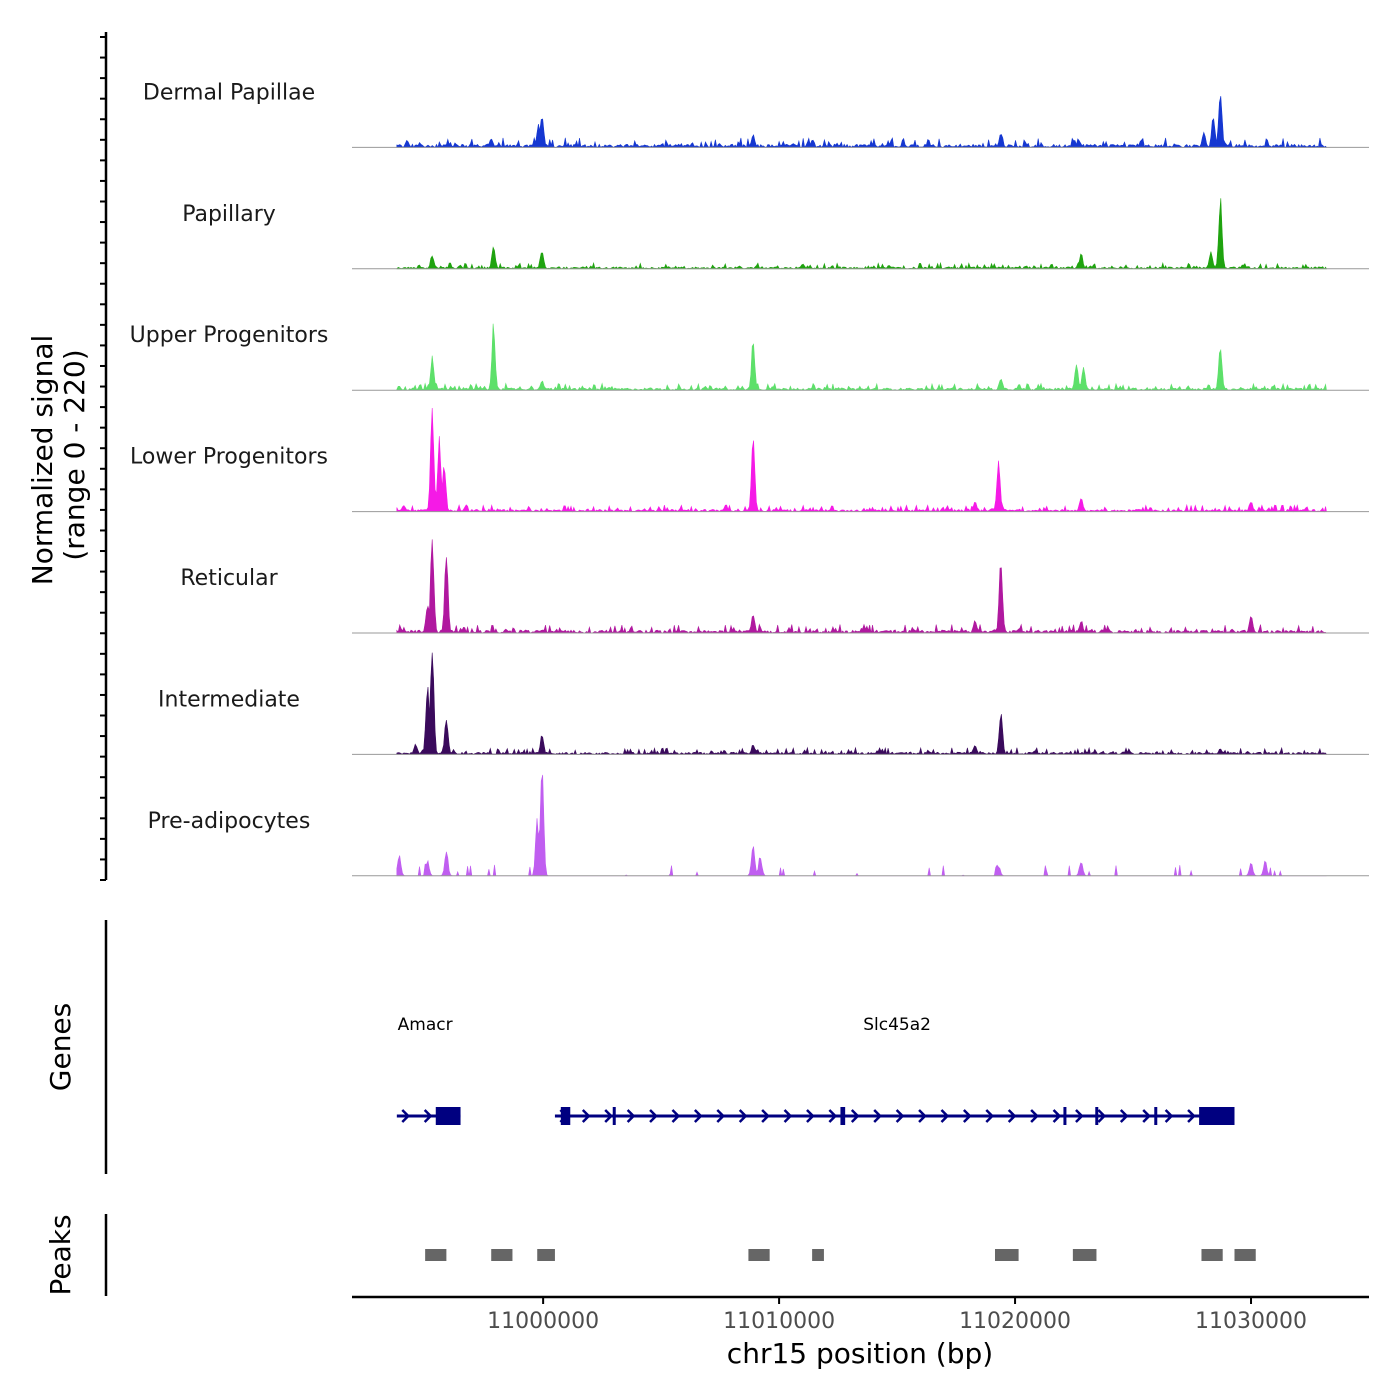  What do you see at coordinates (229, 699) in the screenshot?
I see `track-label: Intermediate` at bounding box center [229, 699].